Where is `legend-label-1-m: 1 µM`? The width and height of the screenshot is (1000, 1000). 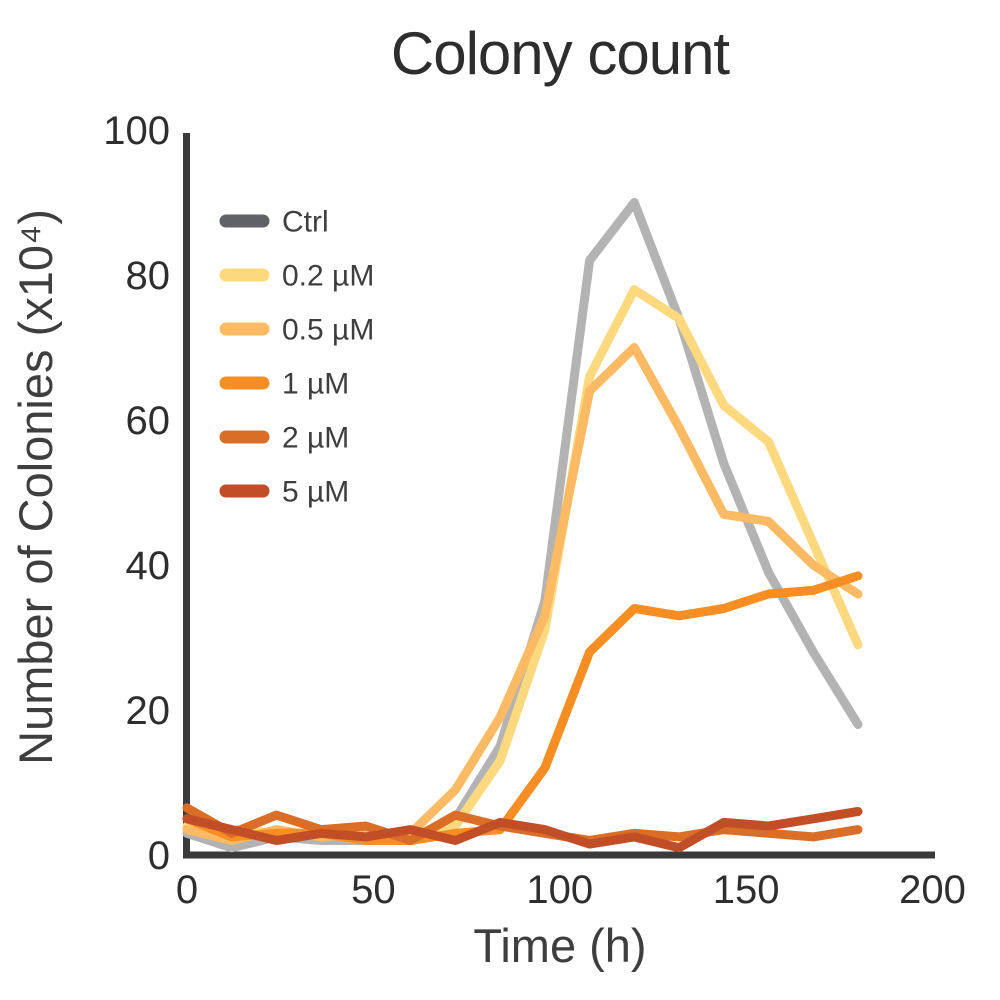
legend-label-1-m: 1 µM is located at coordinates (315, 384).